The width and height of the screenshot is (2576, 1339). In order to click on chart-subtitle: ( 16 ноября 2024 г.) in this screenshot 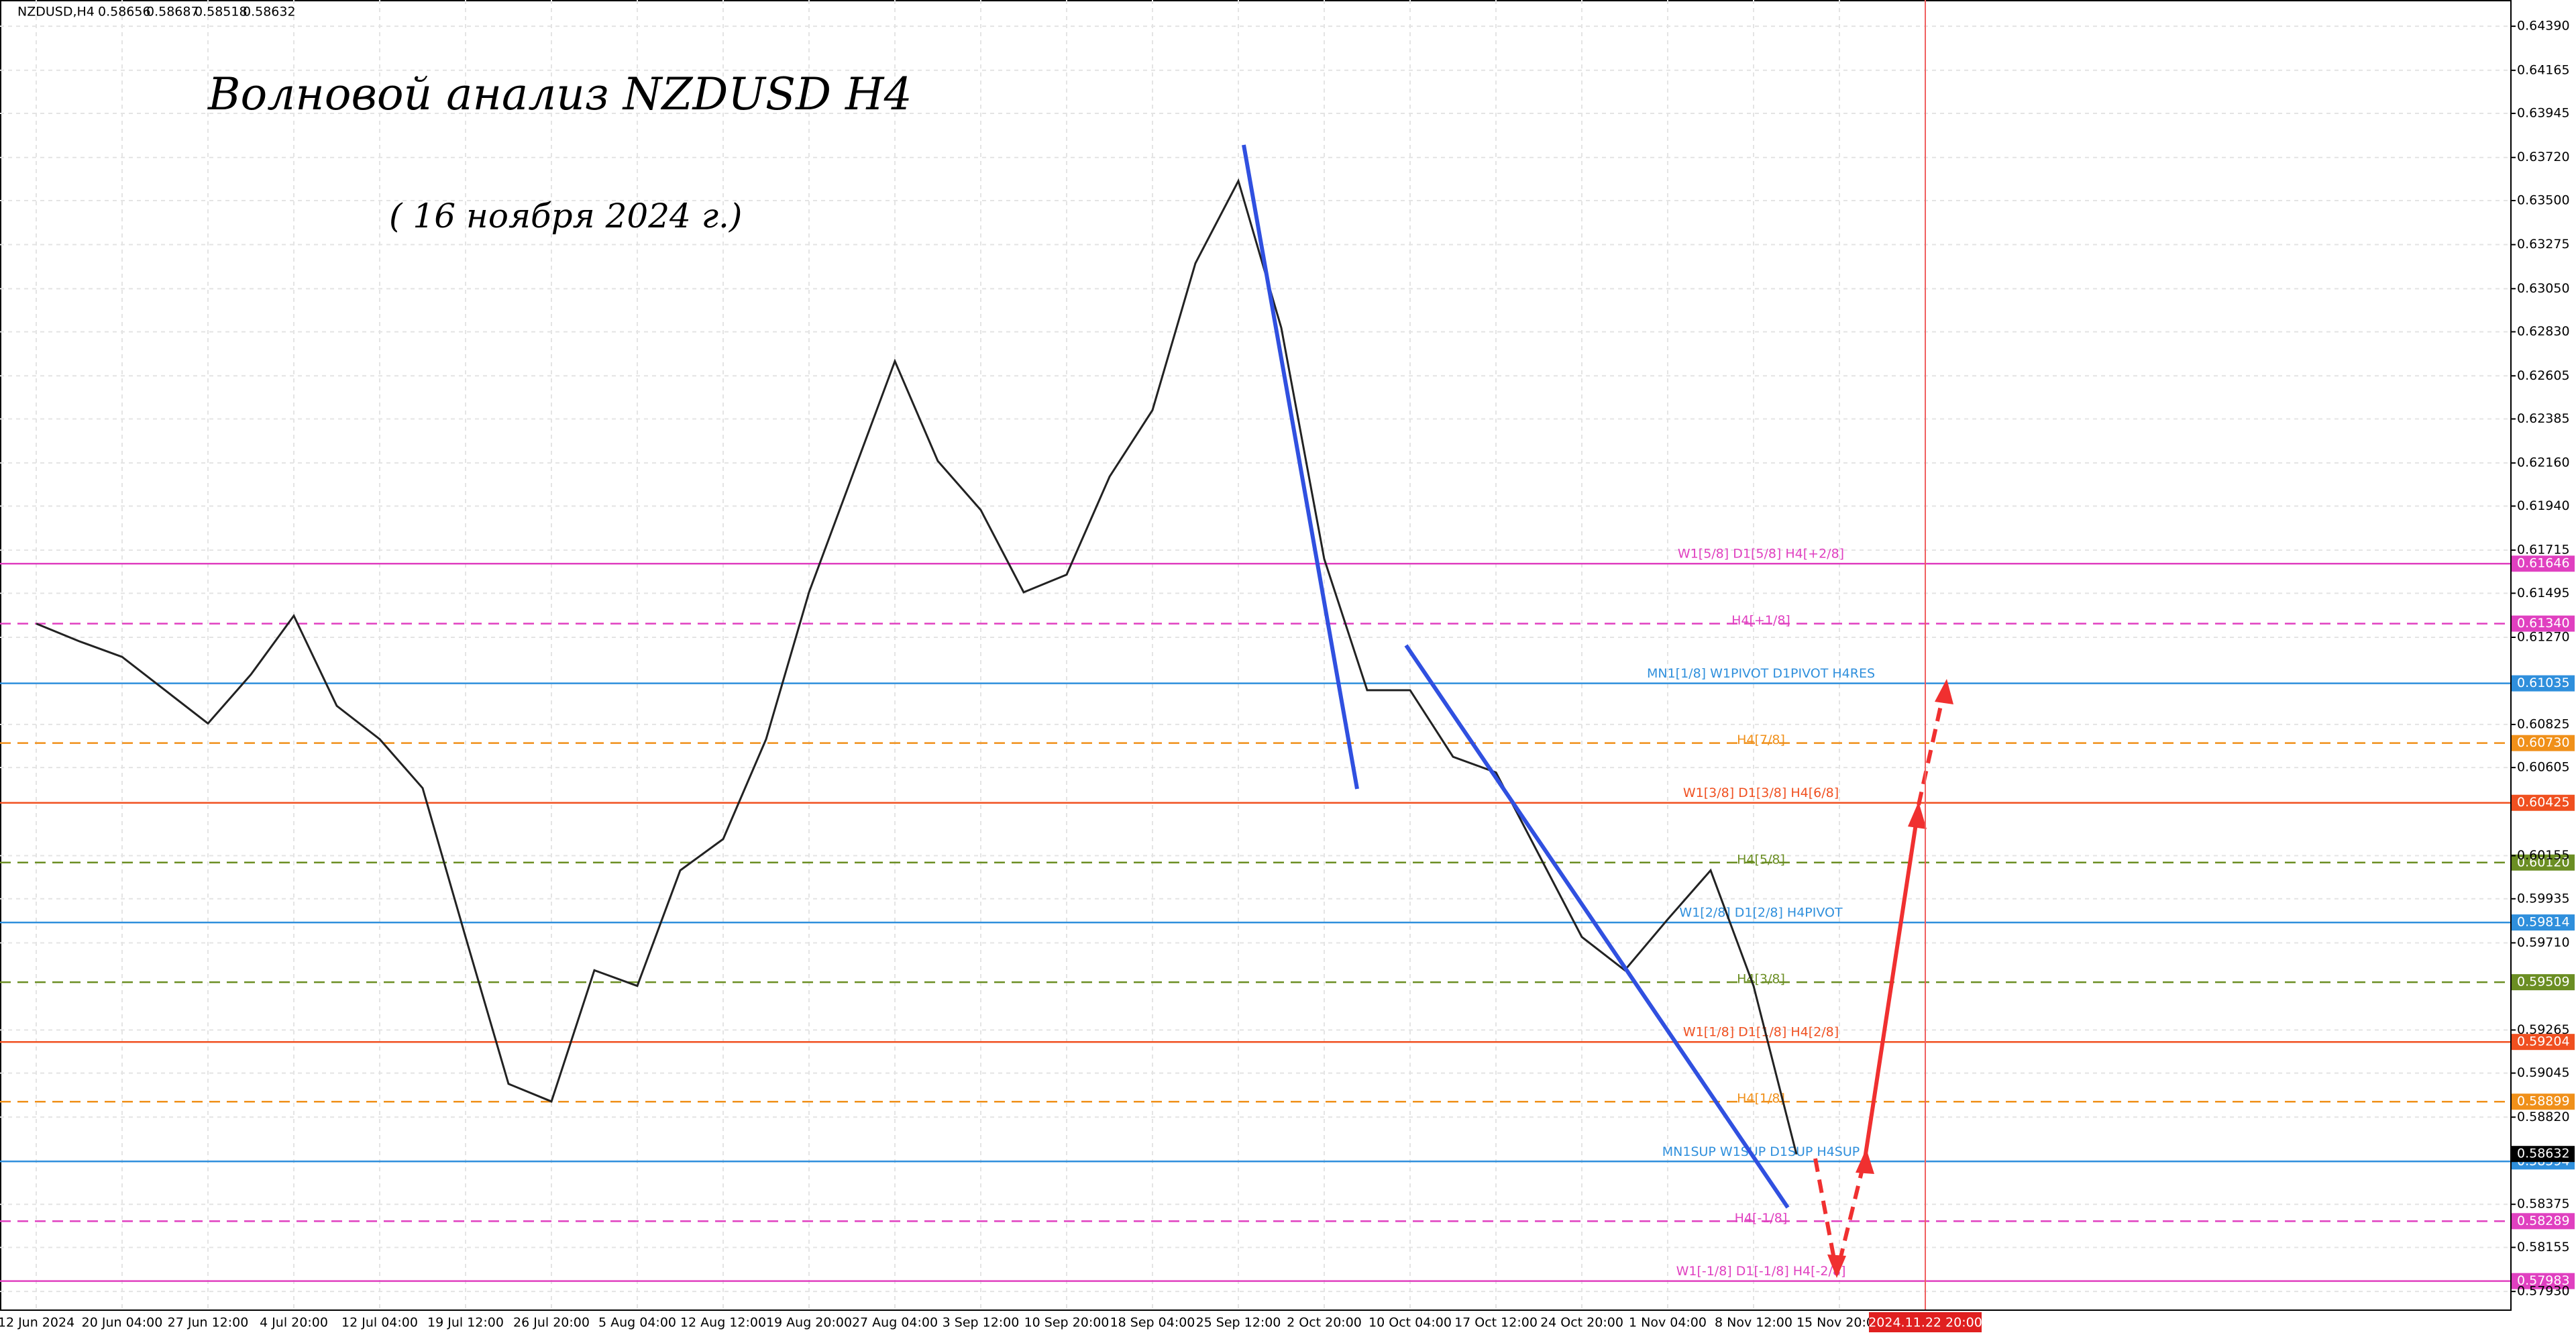, I will do `click(565, 216)`.